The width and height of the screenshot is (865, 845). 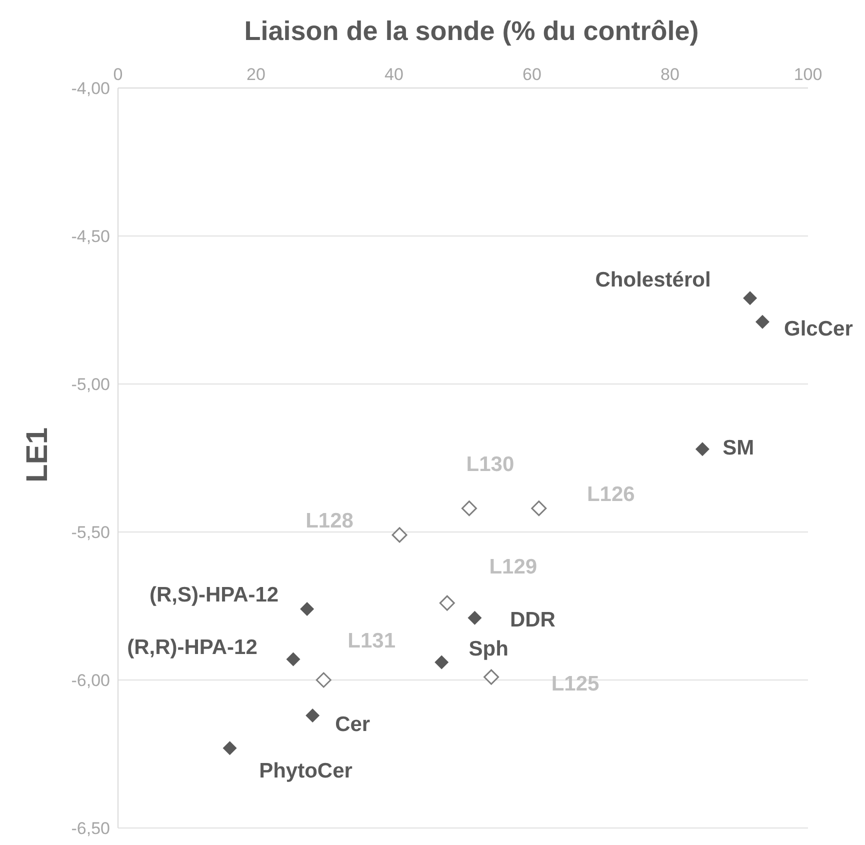 What do you see at coordinates (488, 649) in the screenshot?
I see `annotation: Sph` at bounding box center [488, 649].